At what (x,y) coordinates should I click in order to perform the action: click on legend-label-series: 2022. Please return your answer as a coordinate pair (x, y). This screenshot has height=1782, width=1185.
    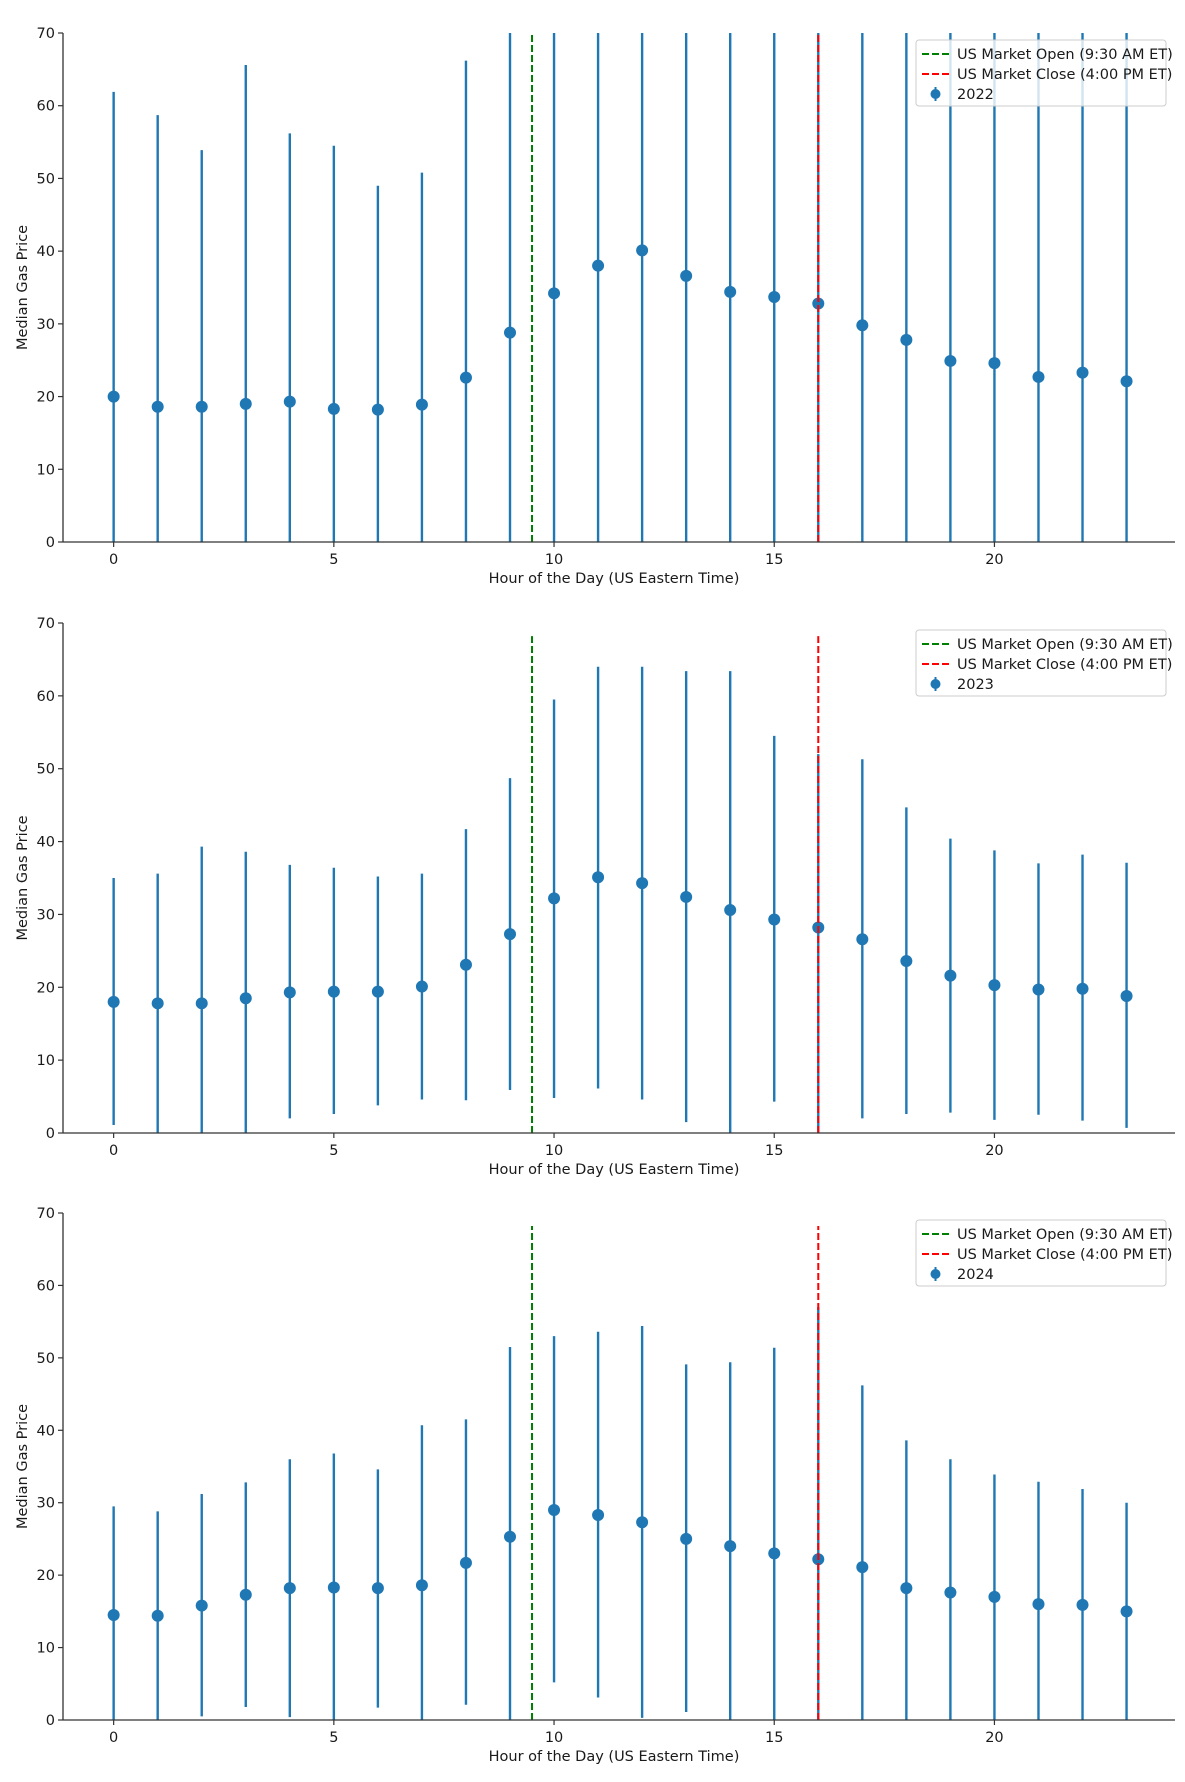
    Looking at the image, I should click on (975, 95).